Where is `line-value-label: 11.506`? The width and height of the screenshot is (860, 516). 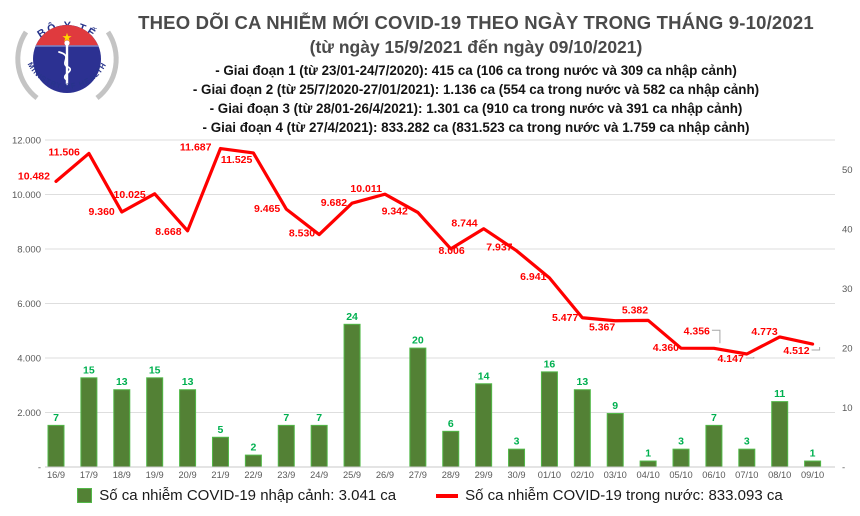
line-value-label: 11.506 is located at coordinates (64, 152).